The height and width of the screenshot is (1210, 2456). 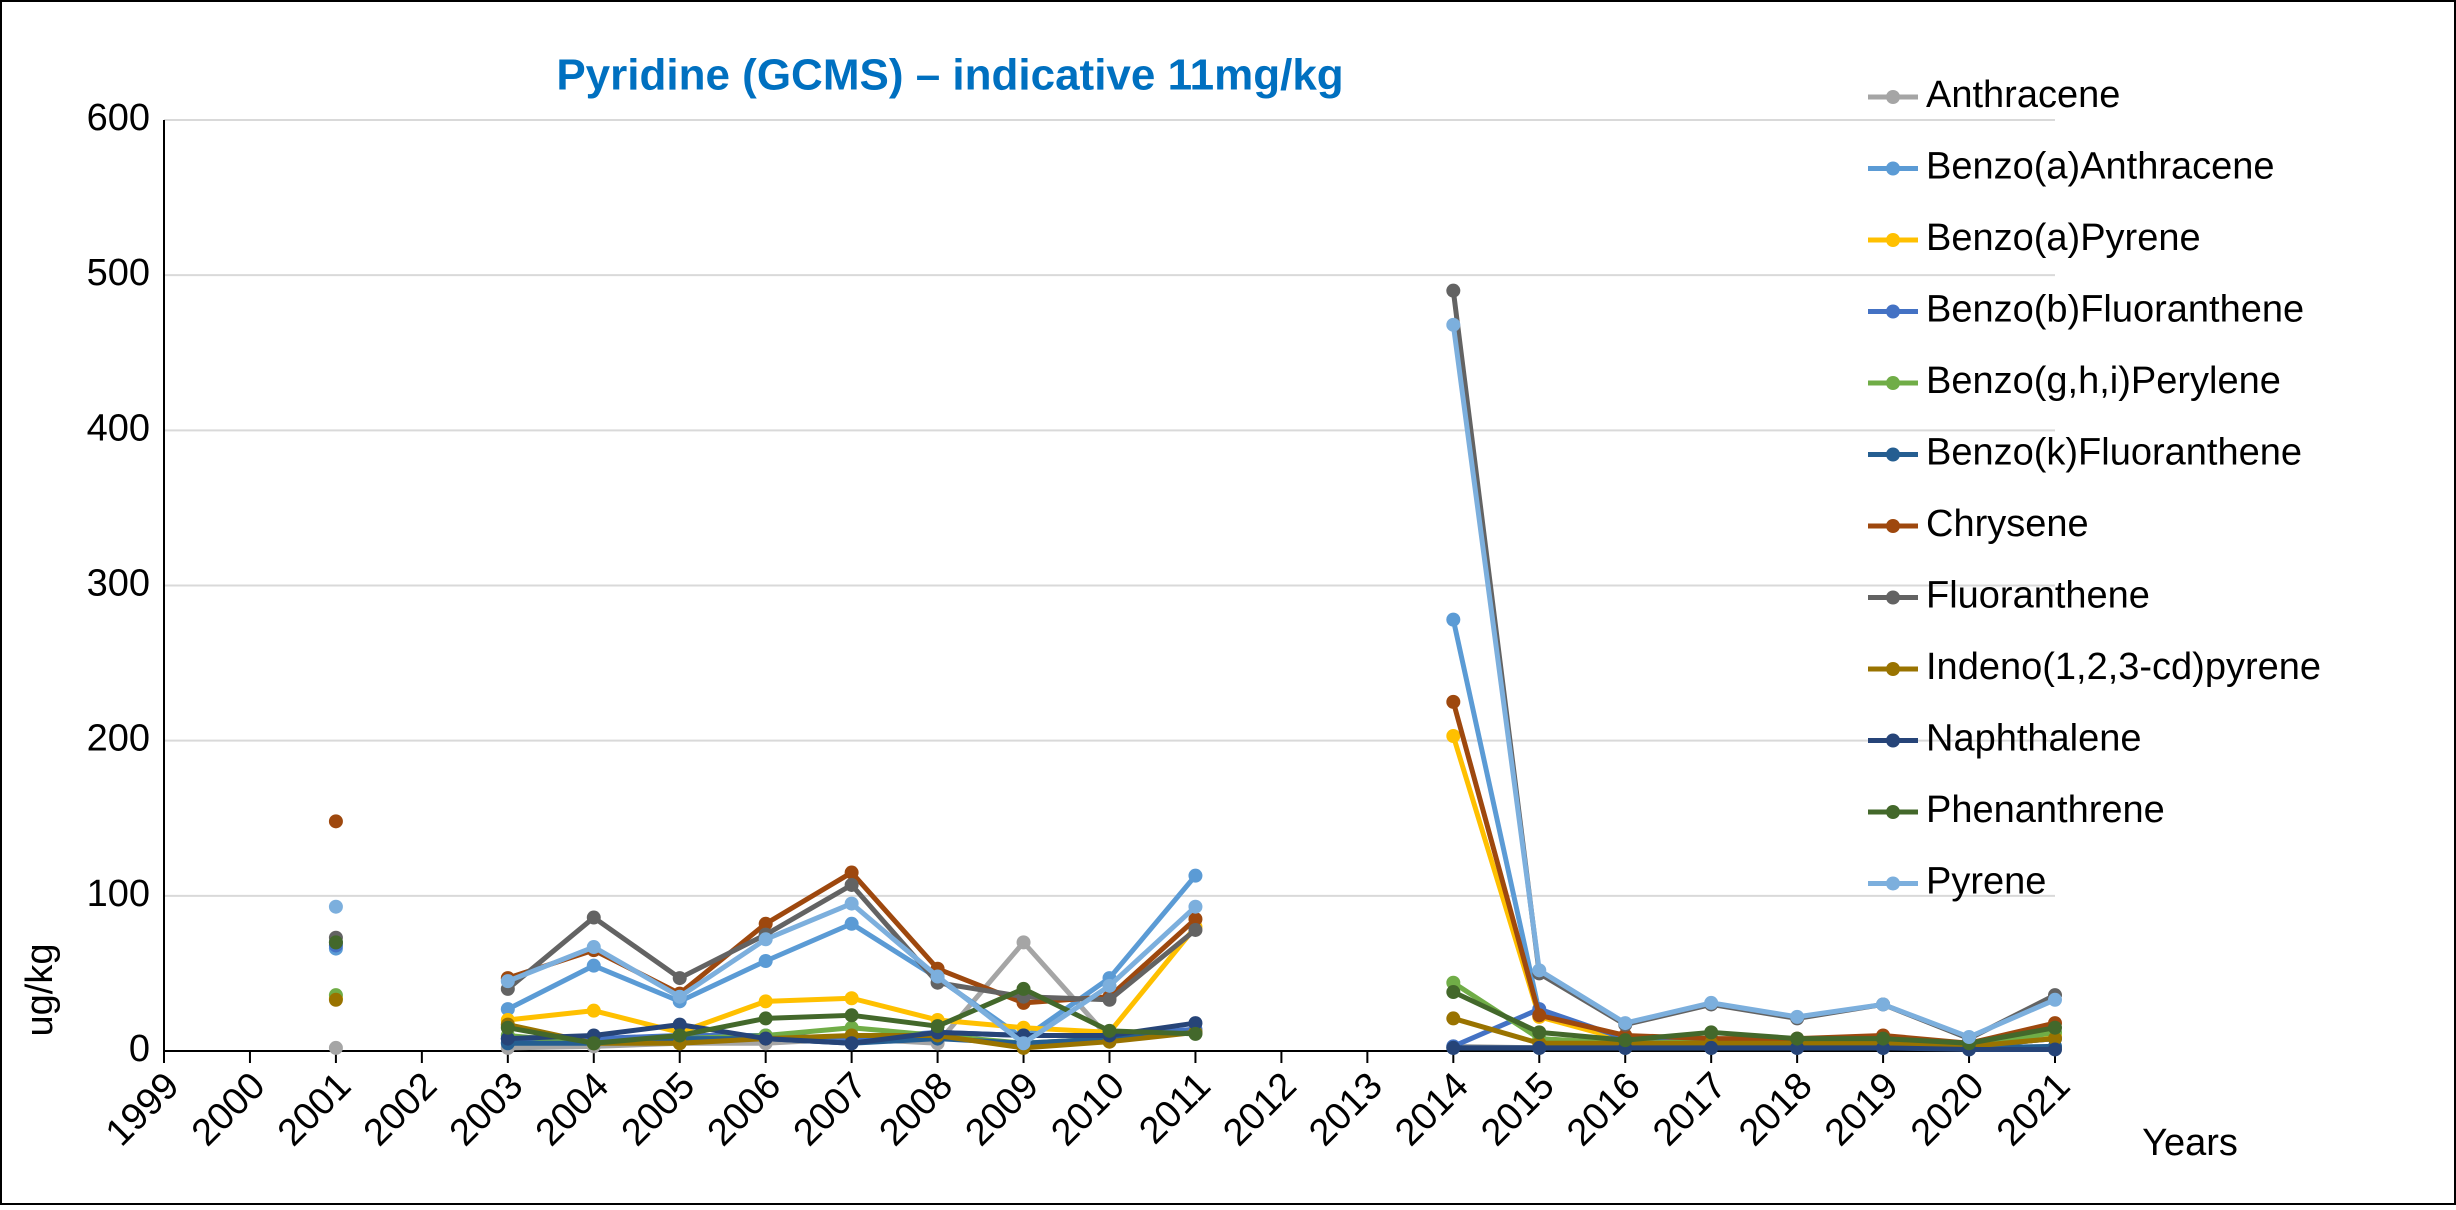 What do you see at coordinates (2190, 1143) in the screenshot?
I see `x-axis-label: Years` at bounding box center [2190, 1143].